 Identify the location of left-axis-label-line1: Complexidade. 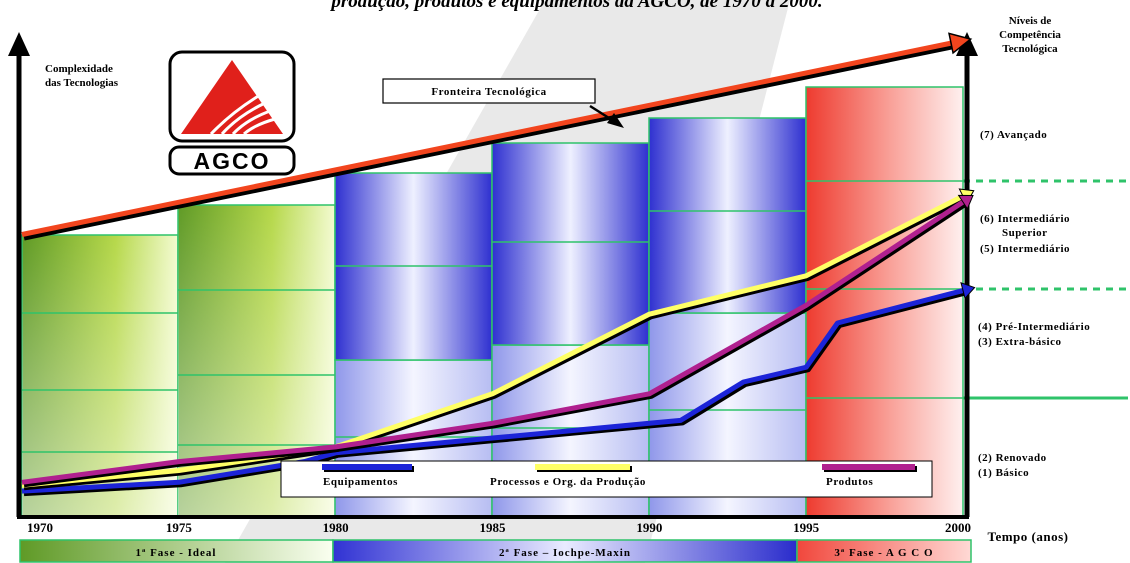
(79, 69).